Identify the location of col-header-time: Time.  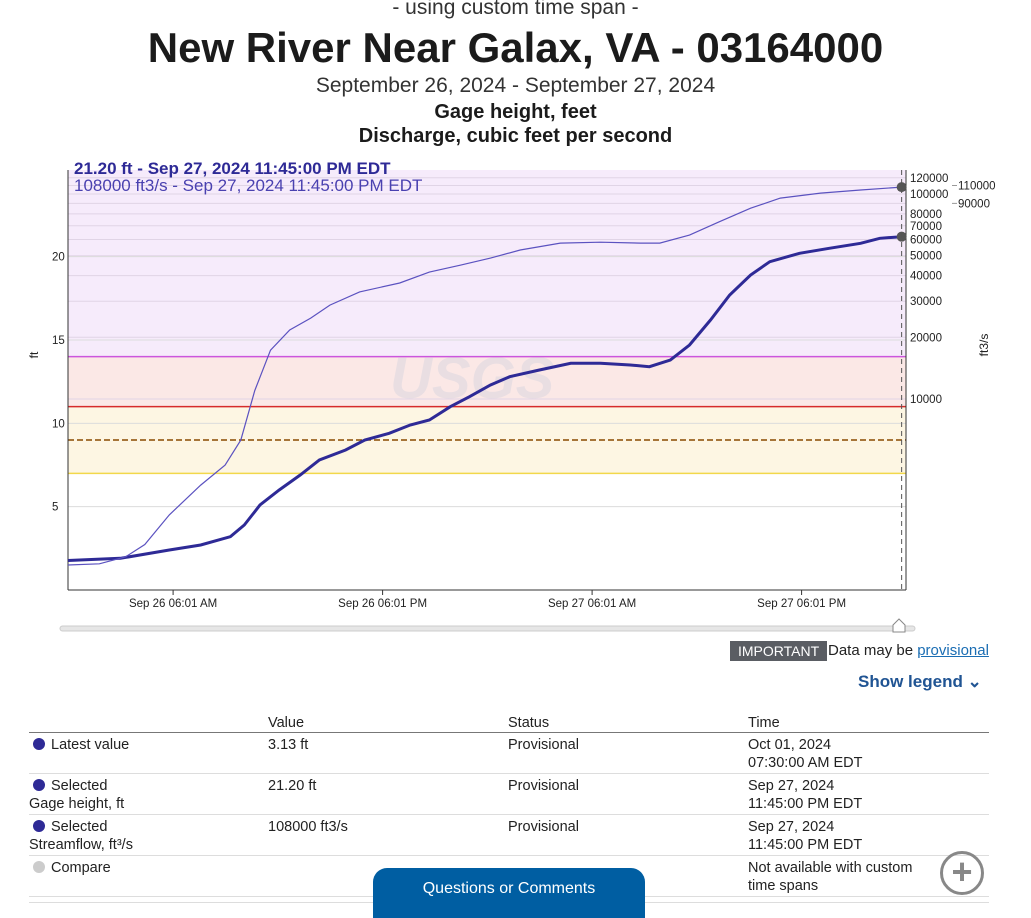
(868, 723).